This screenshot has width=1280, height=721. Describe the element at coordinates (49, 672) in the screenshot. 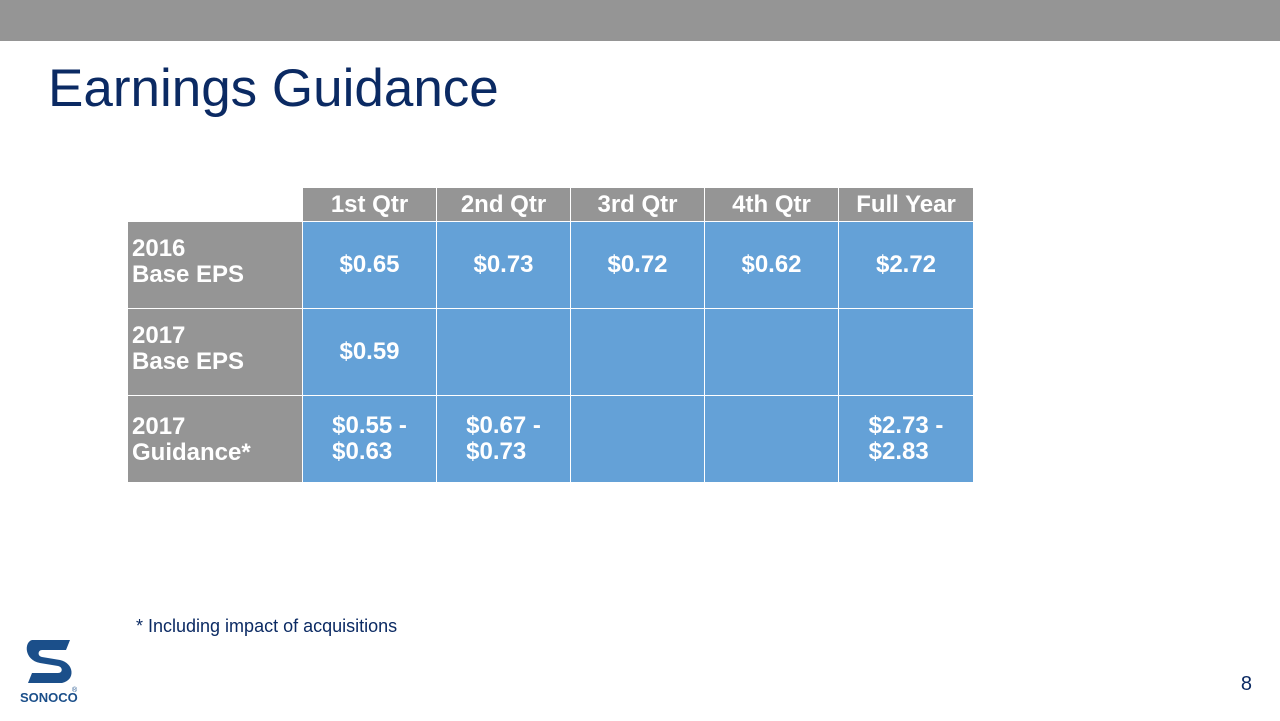

I see `sonoco-logo-icon: SONOCO ®` at that location.